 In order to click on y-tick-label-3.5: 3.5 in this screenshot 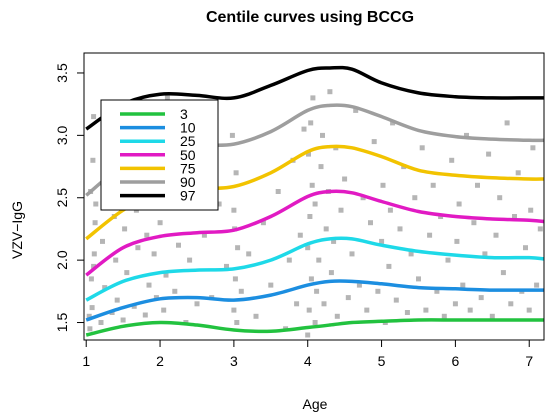, I will do `click(62, 73)`.